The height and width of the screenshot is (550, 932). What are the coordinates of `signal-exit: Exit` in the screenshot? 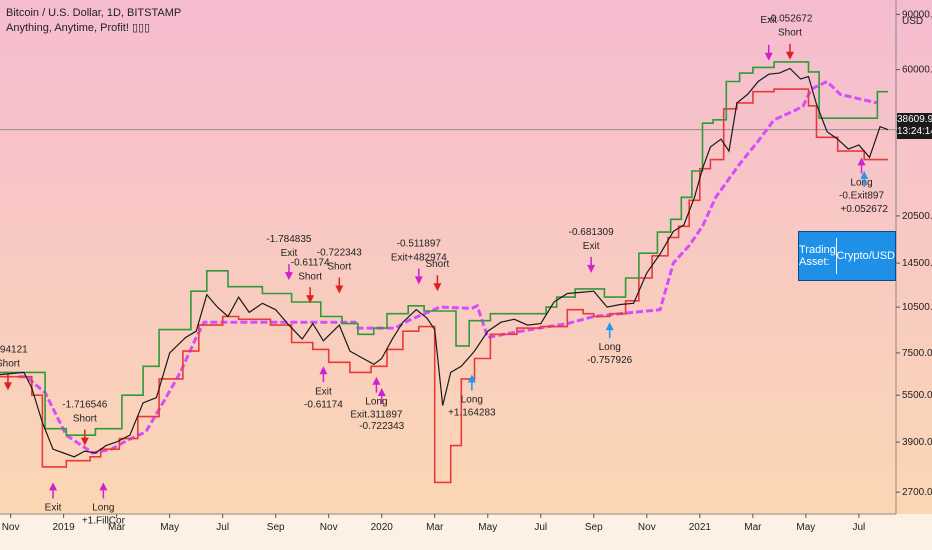 It's located at (768, 38).